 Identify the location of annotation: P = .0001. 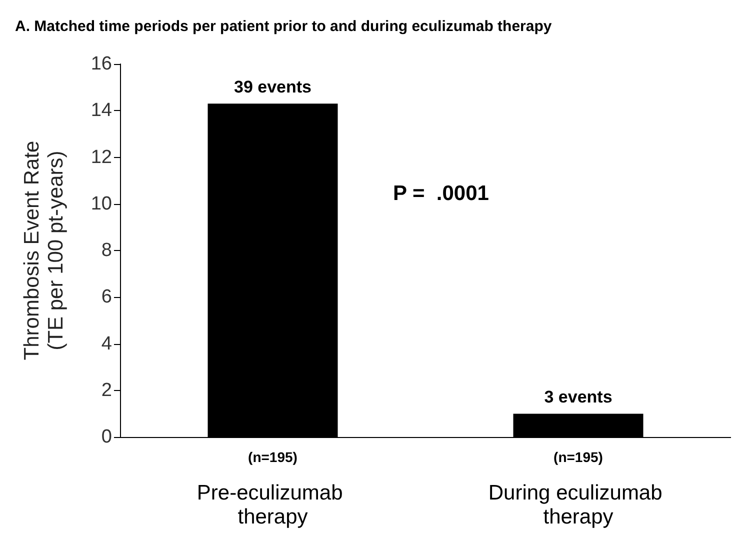
(441, 193).